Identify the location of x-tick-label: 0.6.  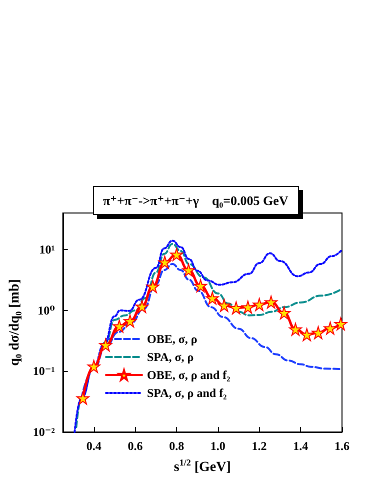
(135, 446).